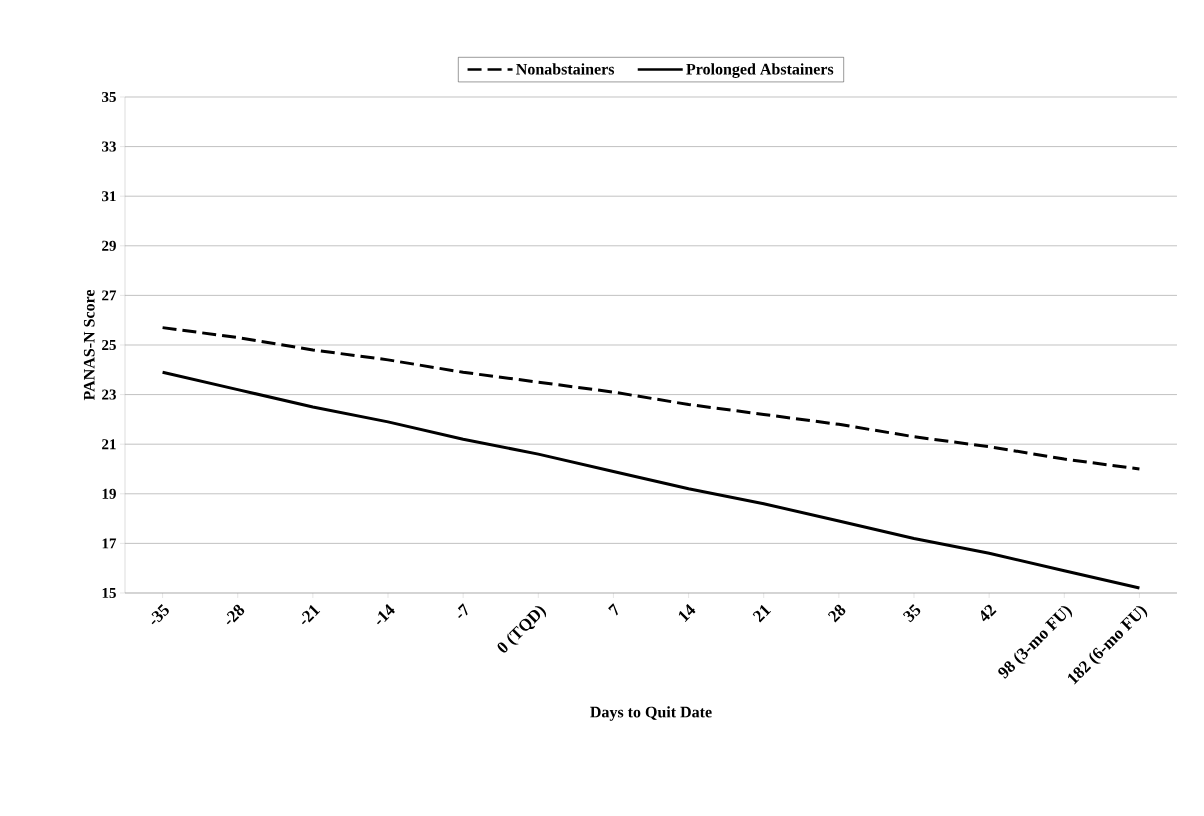 Image resolution: width=1204 pixels, height=816 pixels. I want to click on y-tick-label: 15, so click(109, 593).